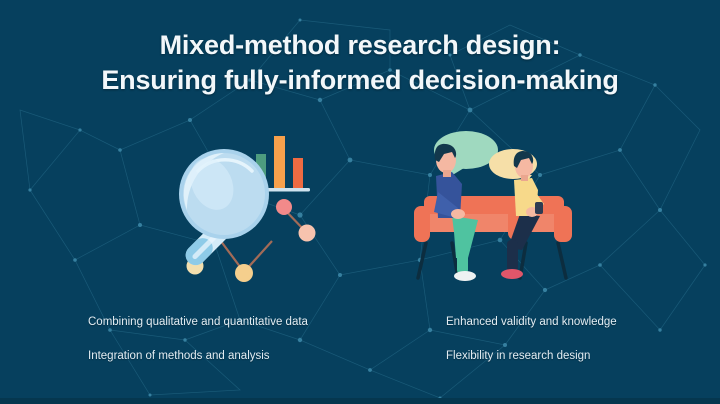 The height and width of the screenshot is (404, 720). I want to click on bar-orange, so click(279, 162).